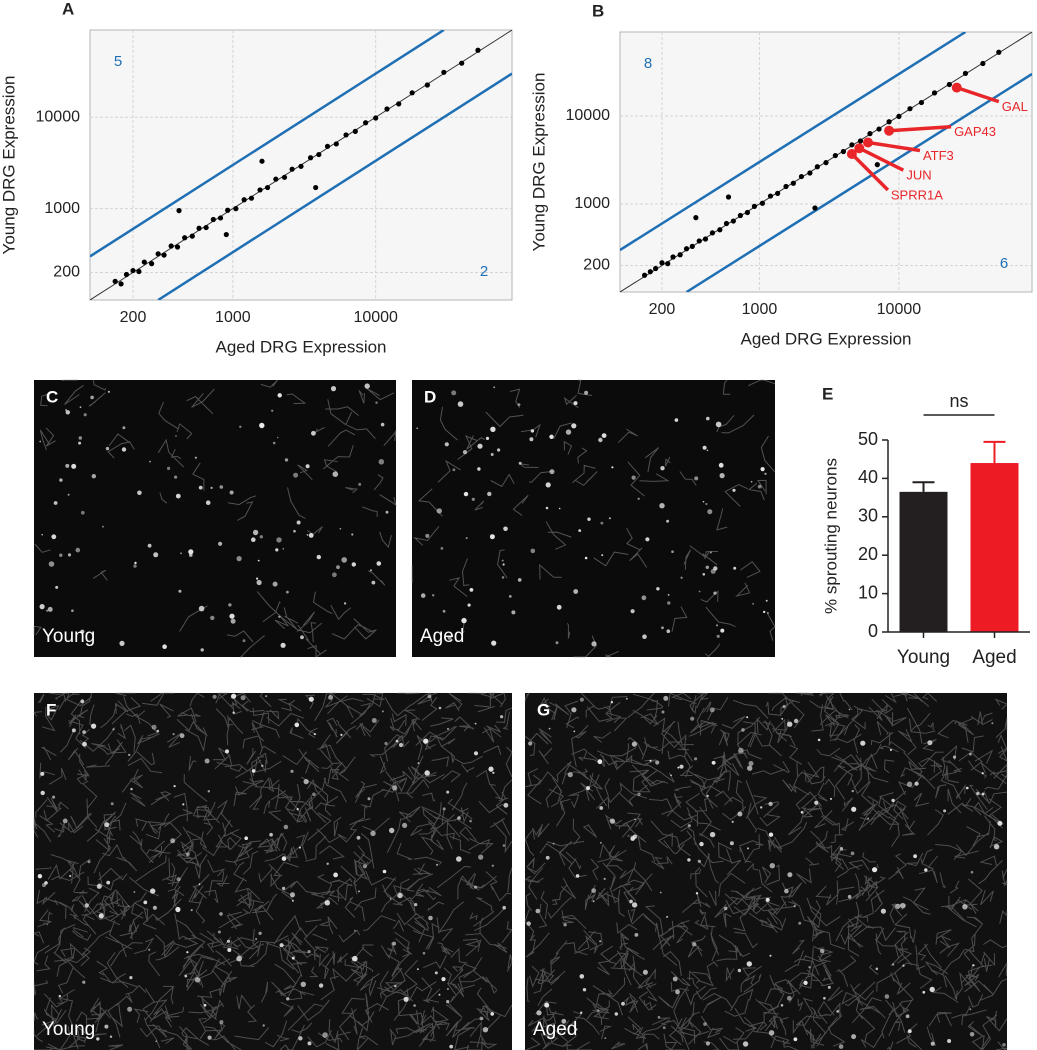 The height and width of the screenshot is (1050, 1037). I want to click on micrograph-background, so click(593, 518).